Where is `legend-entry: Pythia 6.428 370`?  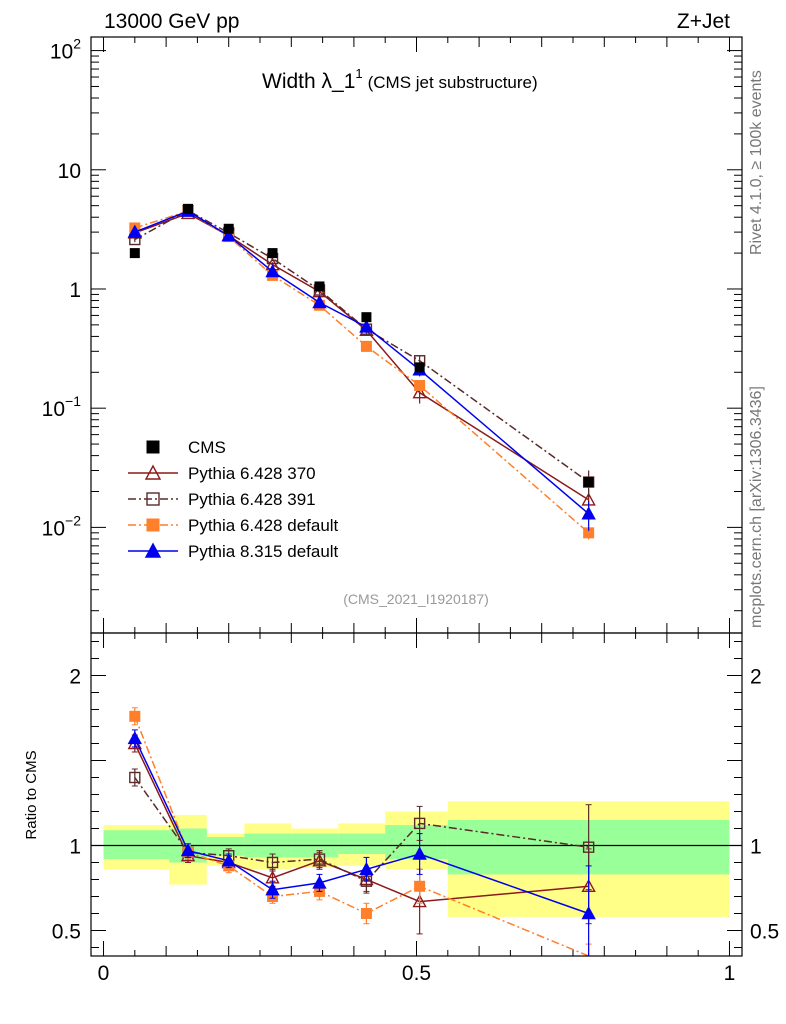 legend-entry: Pythia 6.428 370 is located at coordinates (222, 473).